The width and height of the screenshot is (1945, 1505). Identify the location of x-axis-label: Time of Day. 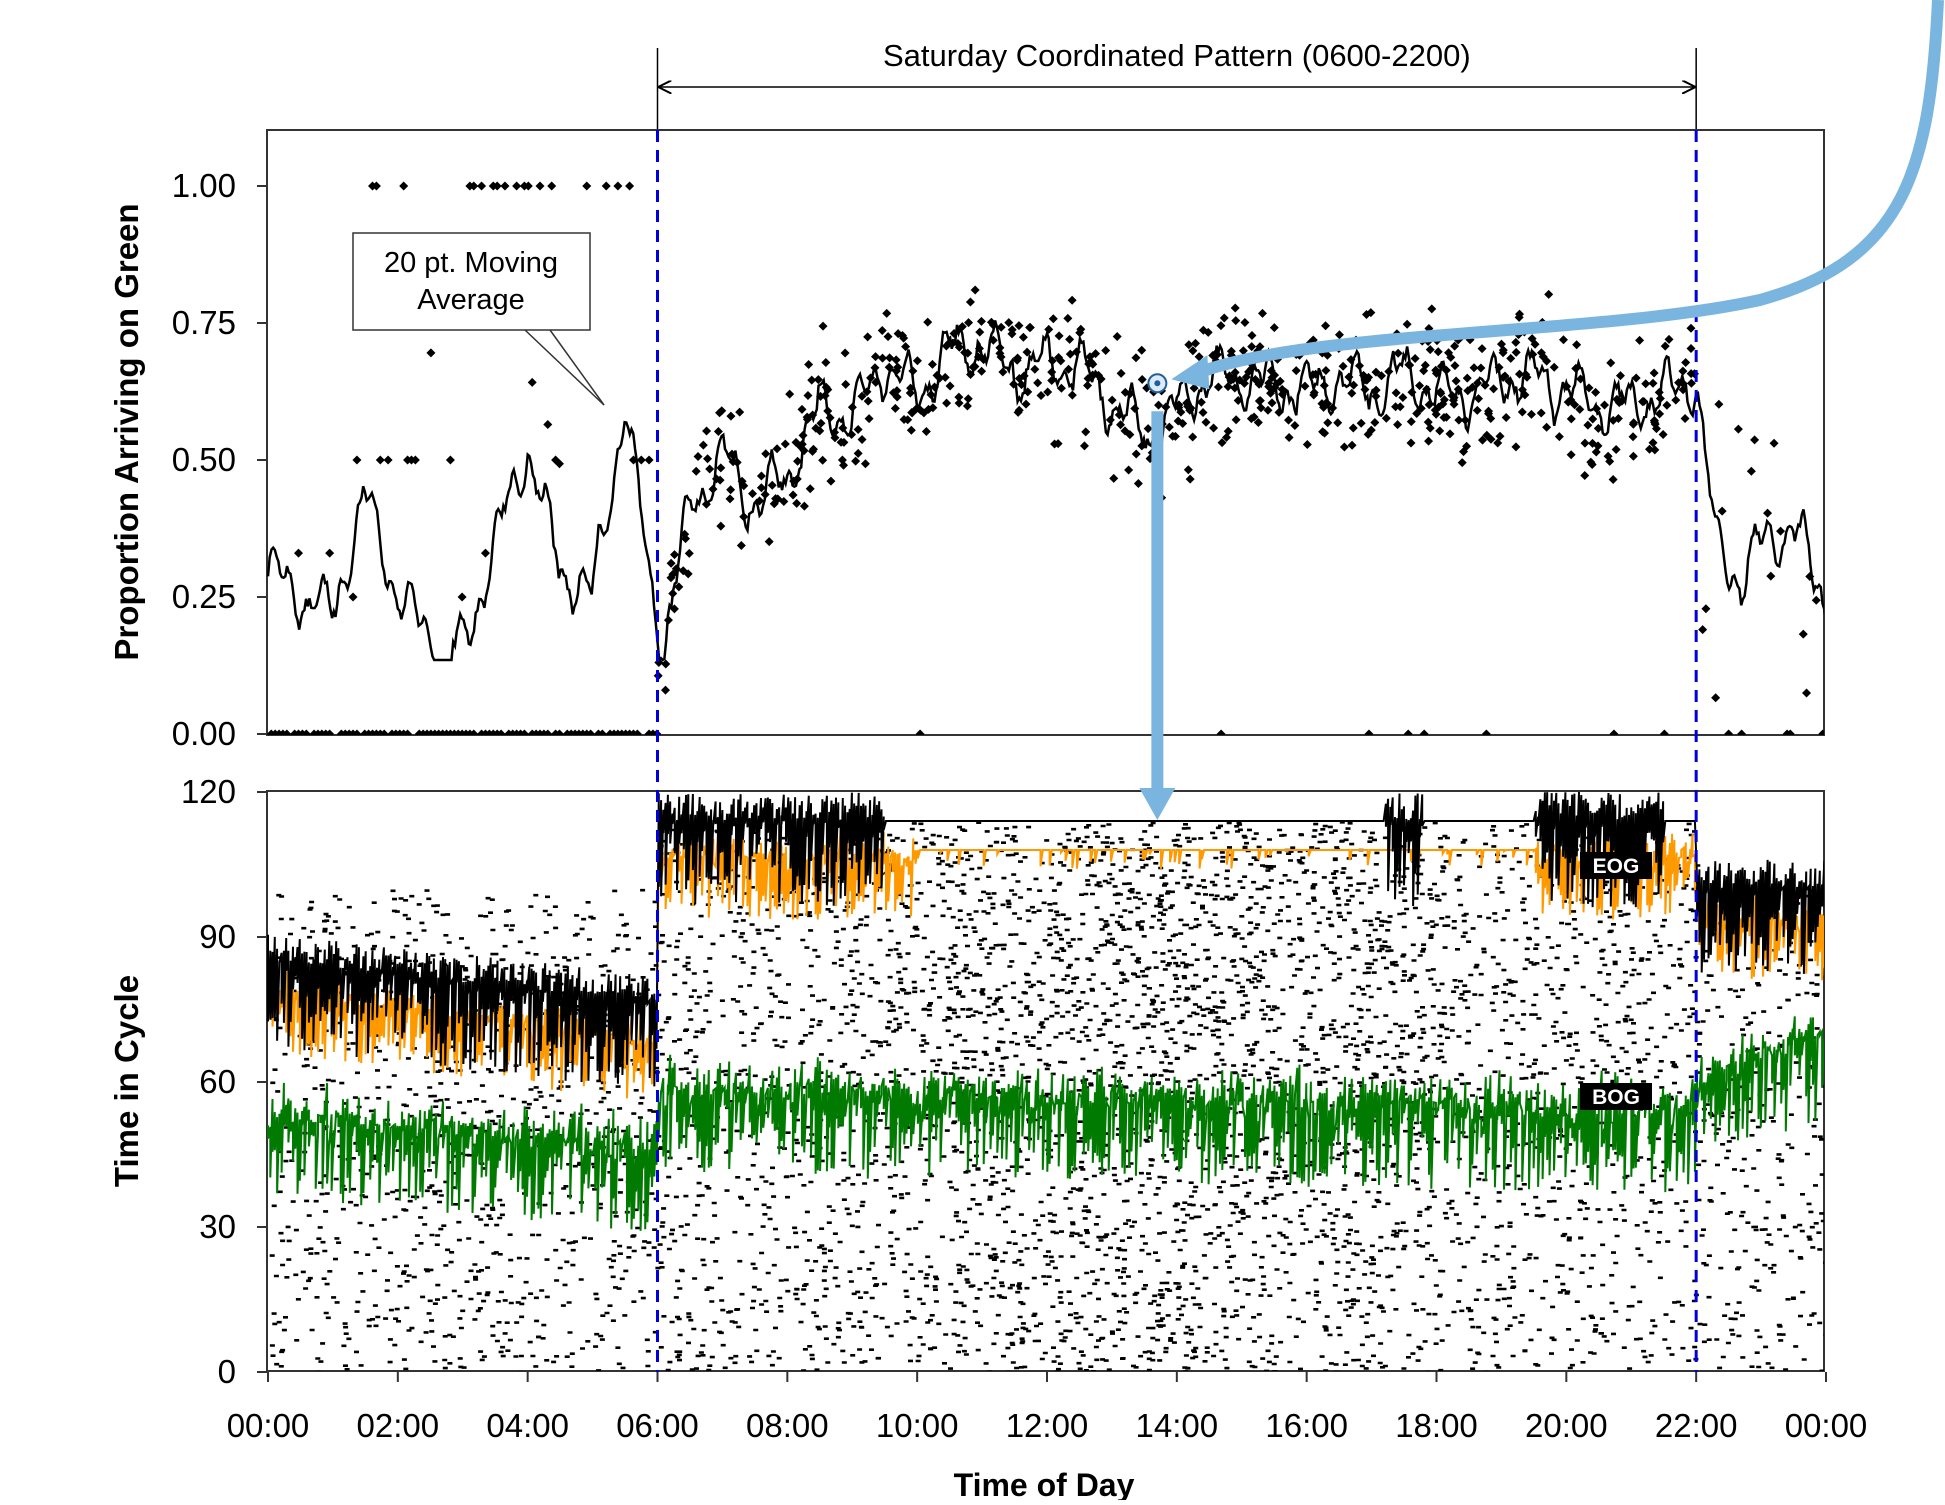
(1044, 1483).